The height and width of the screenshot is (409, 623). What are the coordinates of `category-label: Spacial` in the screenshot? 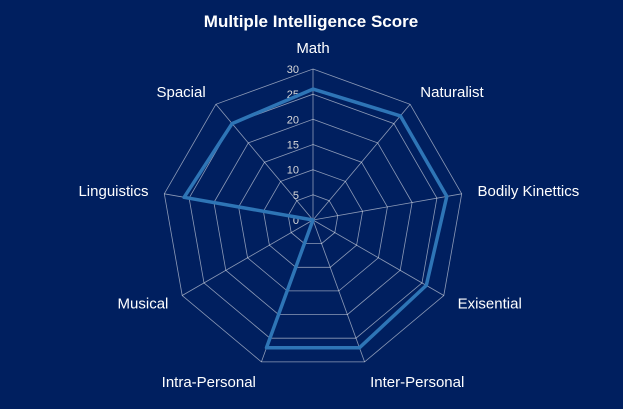 It's located at (180, 92).